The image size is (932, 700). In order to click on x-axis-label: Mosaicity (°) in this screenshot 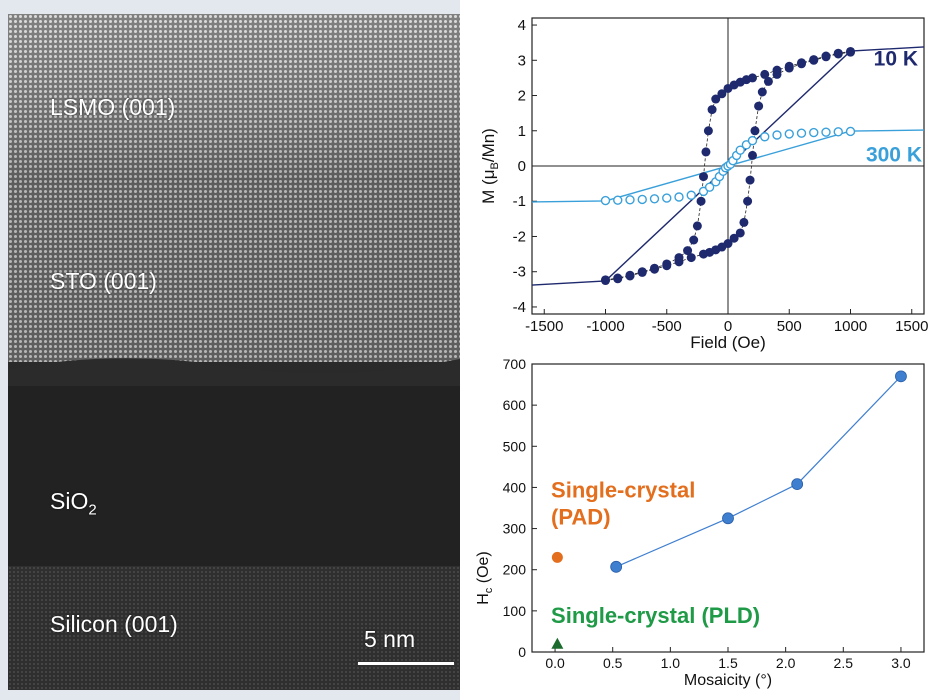, I will do `click(728, 680)`.